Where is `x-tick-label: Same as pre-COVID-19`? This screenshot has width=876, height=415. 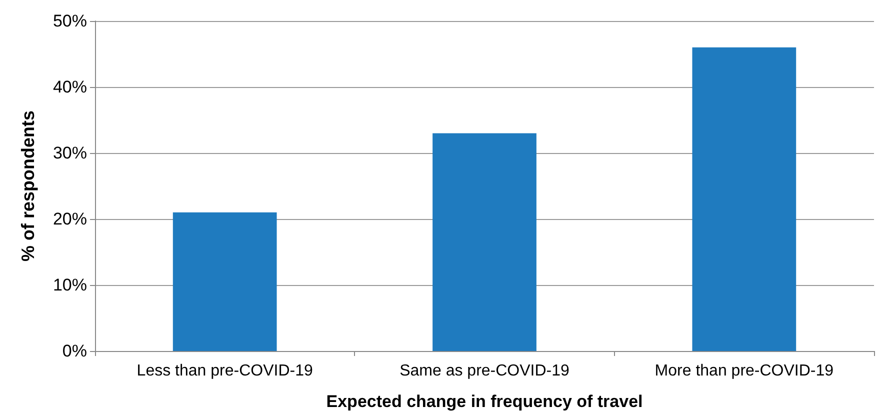 x-tick-label: Same as pre-COVID-19 is located at coordinates (485, 371).